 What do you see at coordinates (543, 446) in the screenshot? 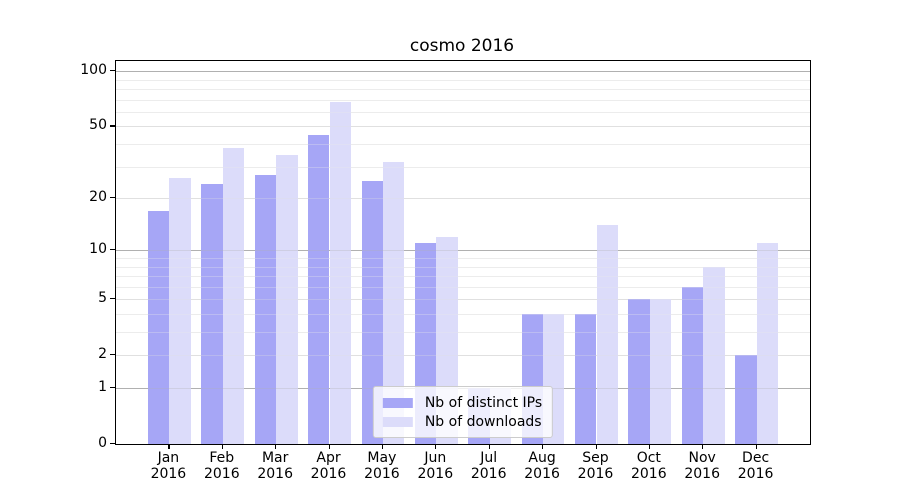
I see `x-tick-mark-aug` at bounding box center [543, 446].